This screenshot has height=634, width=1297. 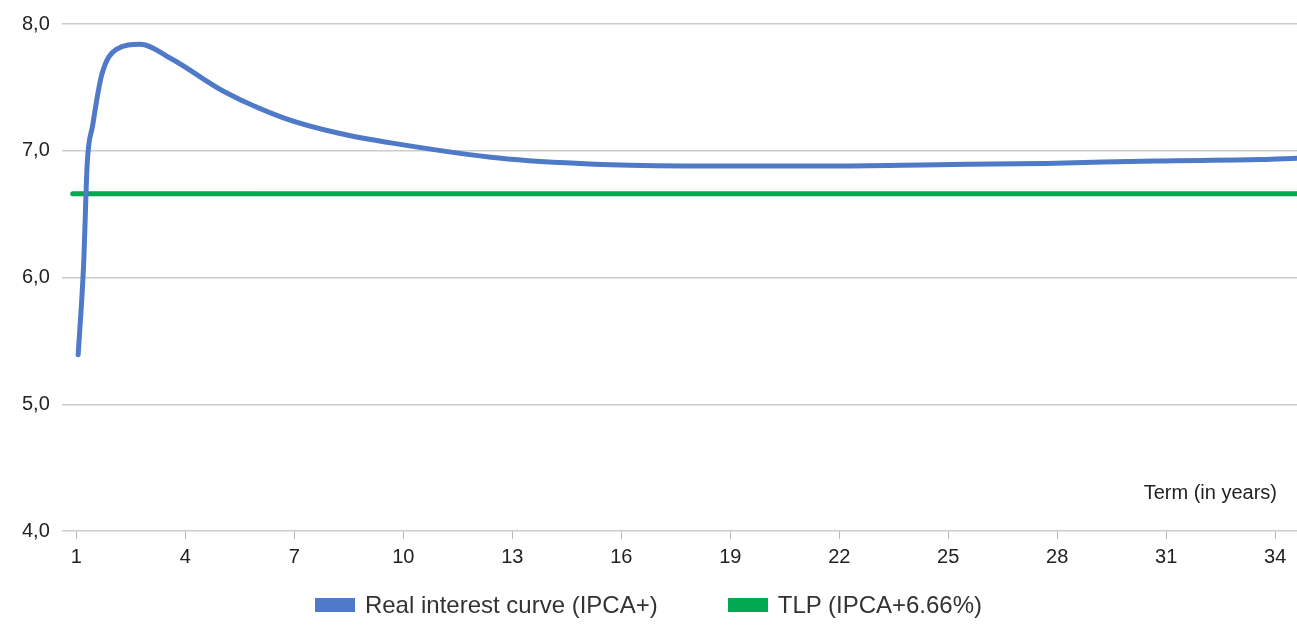 I want to click on x-tick-label: 28, so click(x=1057, y=555).